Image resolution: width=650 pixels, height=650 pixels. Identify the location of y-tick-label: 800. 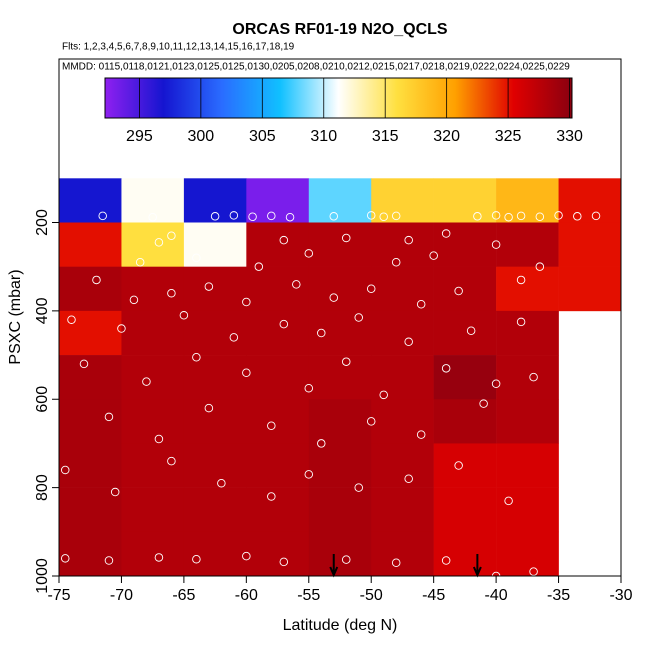
(42, 487).